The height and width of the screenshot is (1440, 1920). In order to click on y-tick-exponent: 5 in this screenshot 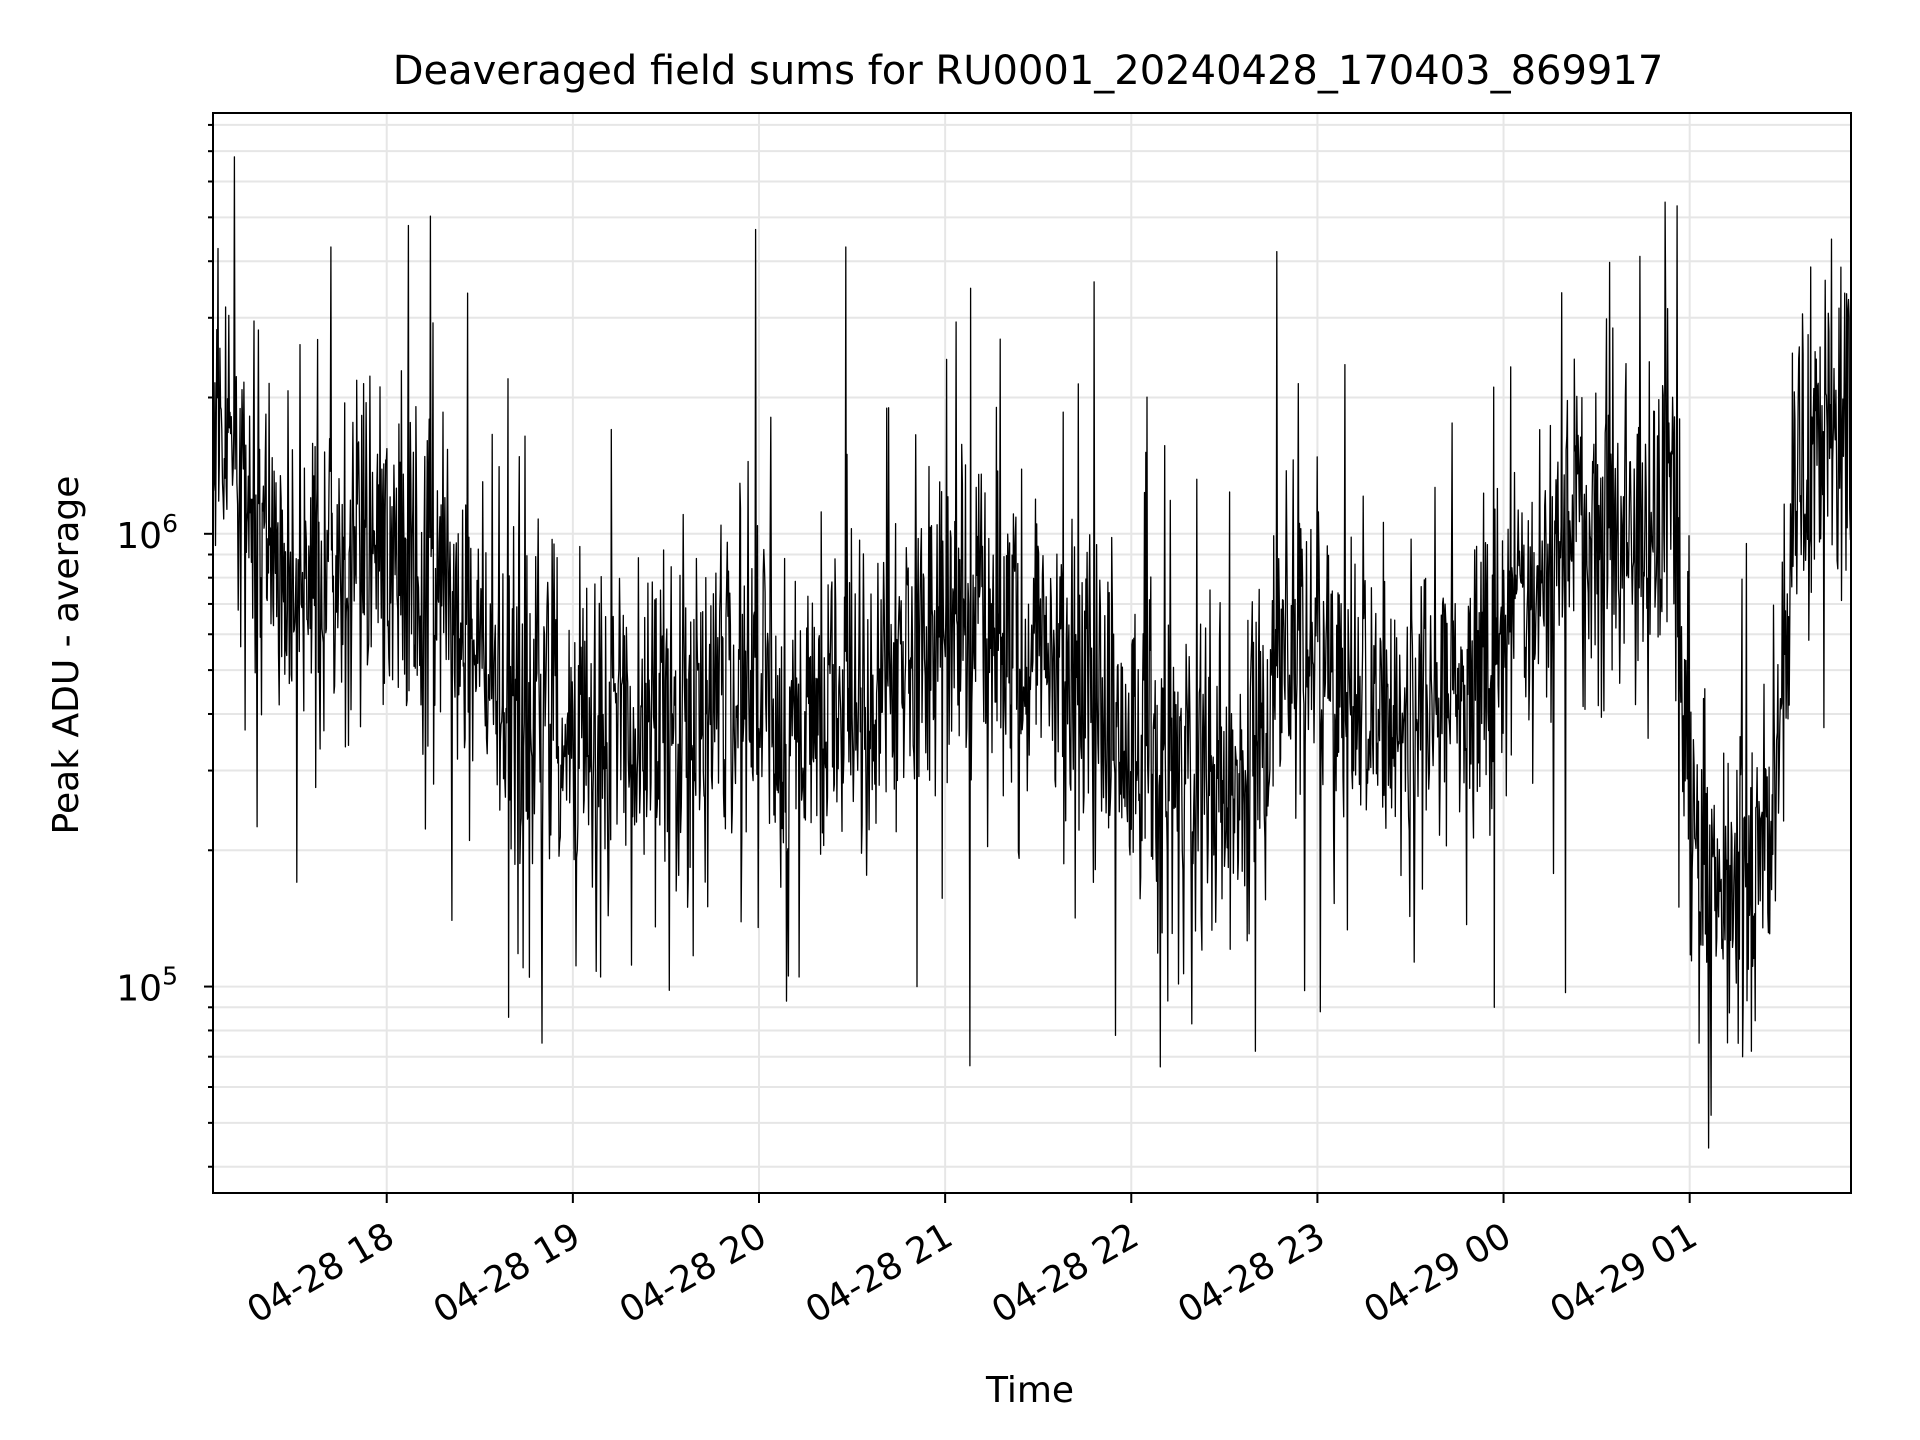, I will do `click(170, 976)`.